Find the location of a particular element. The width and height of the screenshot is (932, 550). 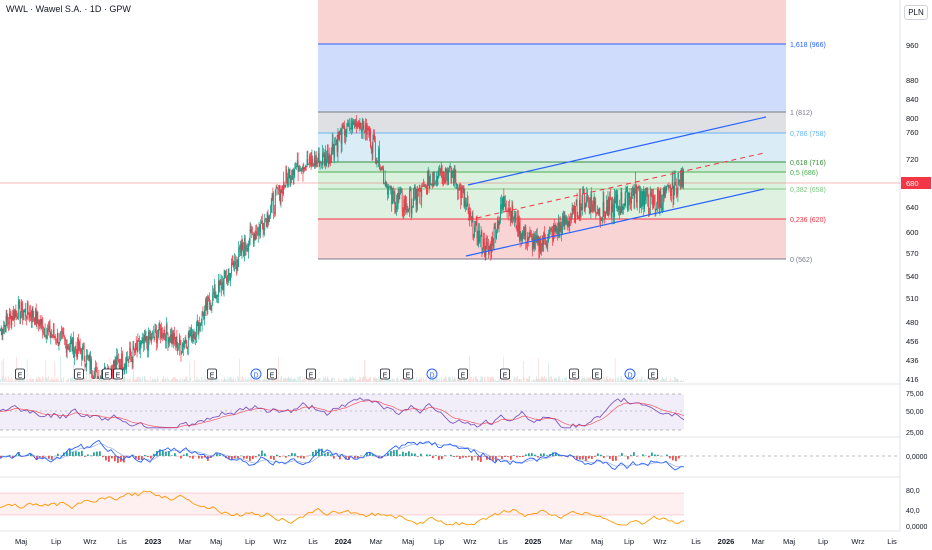

time-tick-label: Lis is located at coordinates (122, 541).